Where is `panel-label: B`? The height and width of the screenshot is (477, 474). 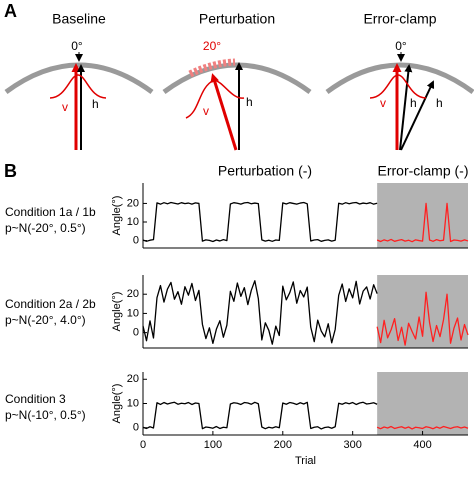 panel-label: B is located at coordinates (10, 171).